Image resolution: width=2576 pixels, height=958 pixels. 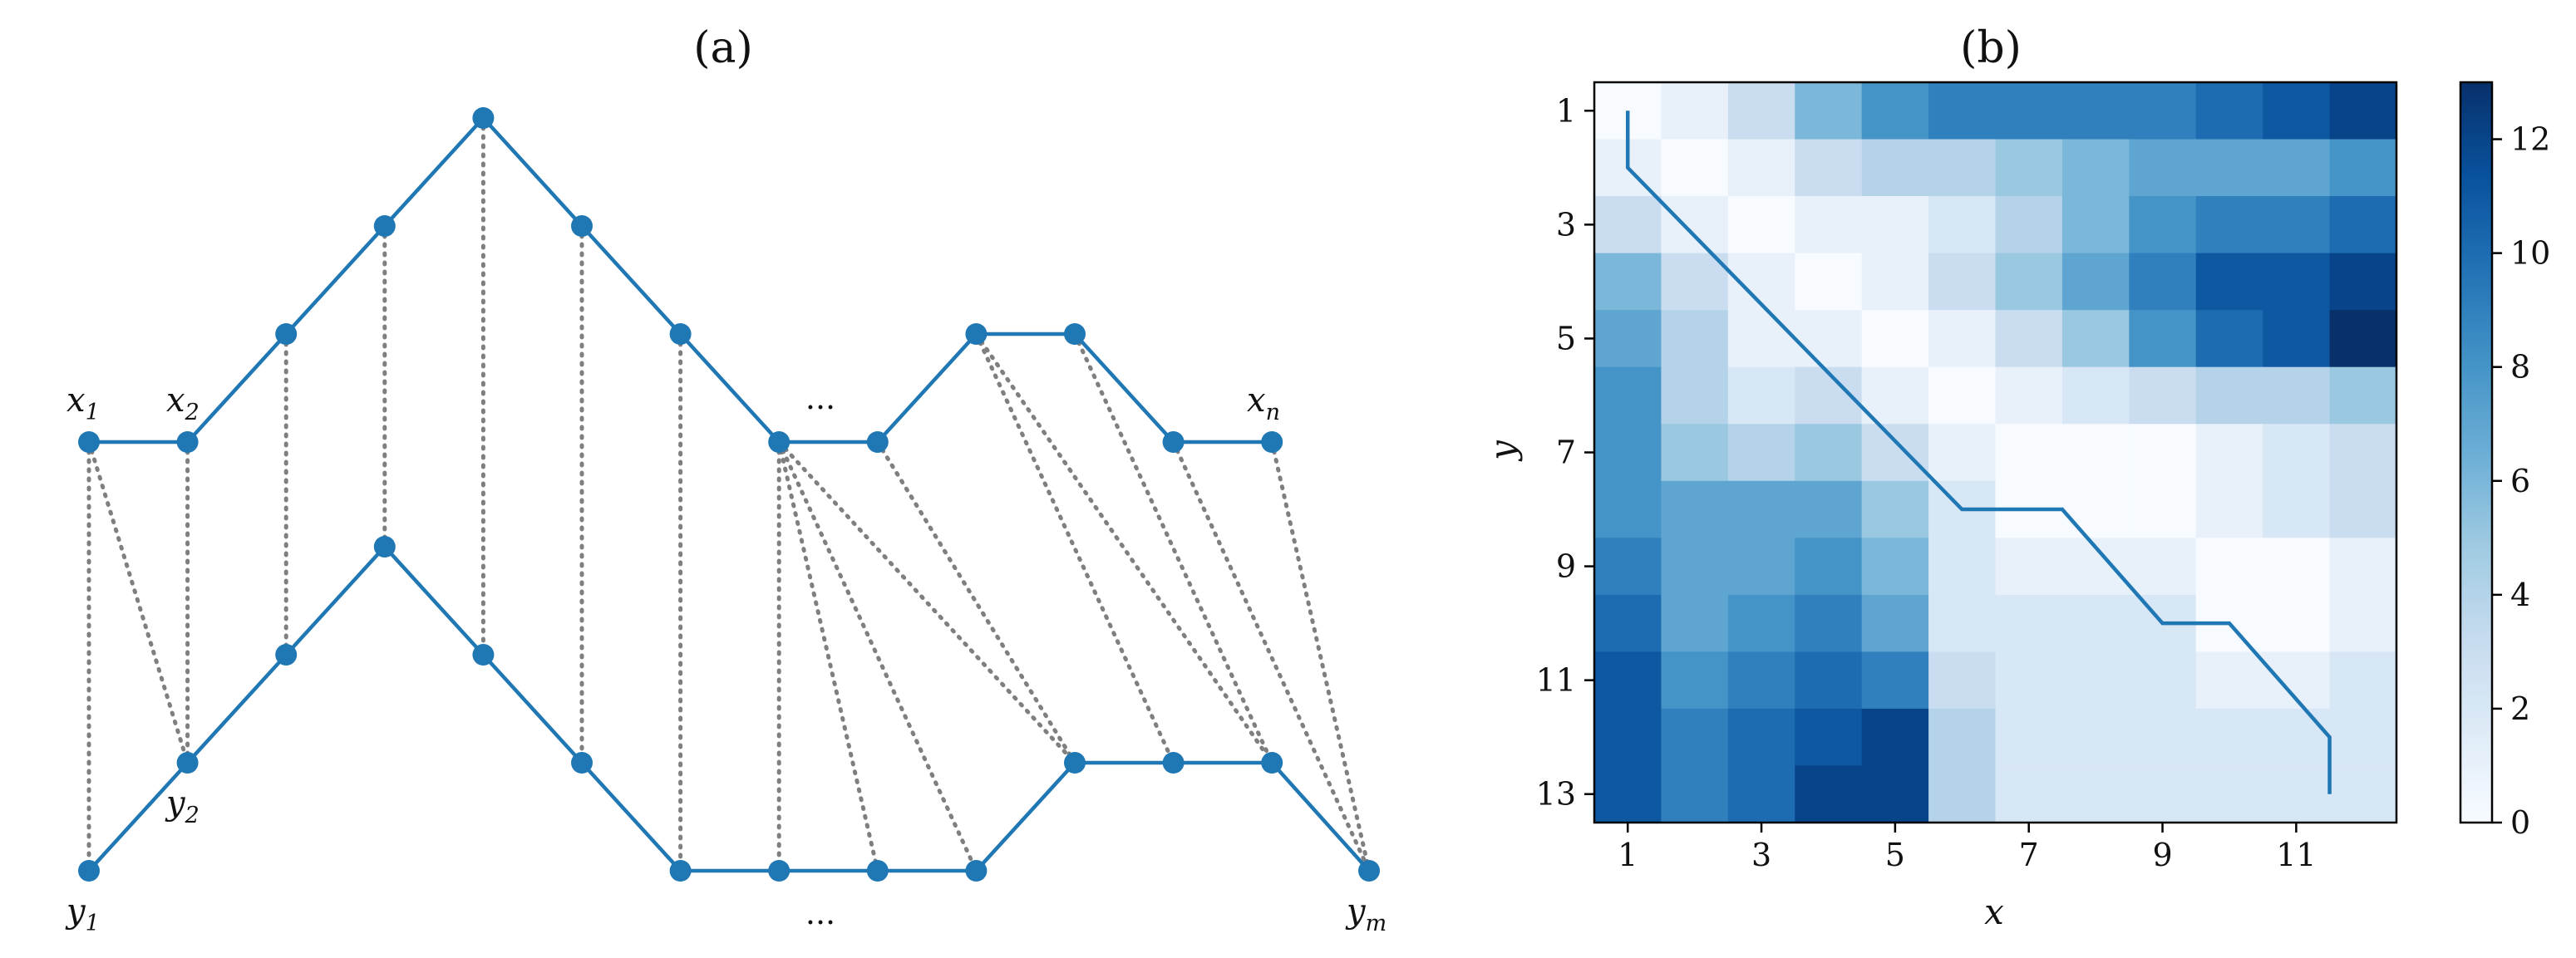 What do you see at coordinates (2520, 367) in the screenshot?
I see `colorbar-tick-label: 8` at bounding box center [2520, 367].